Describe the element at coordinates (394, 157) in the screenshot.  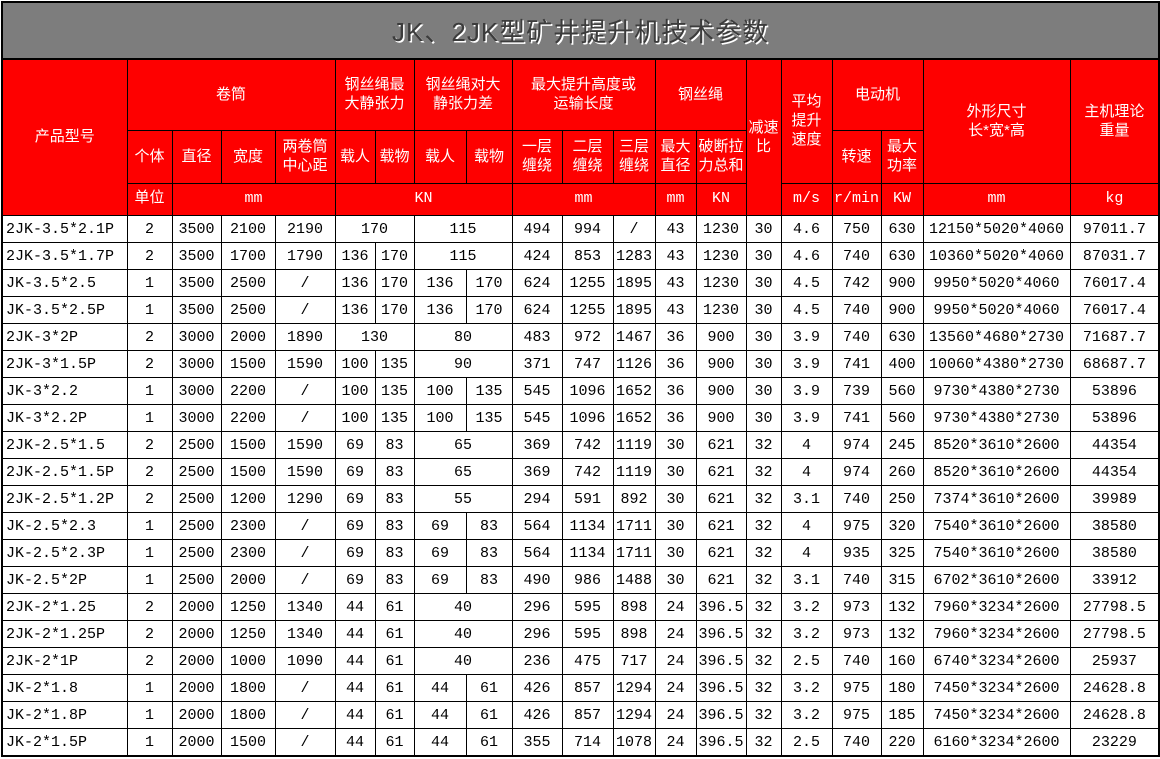
I see `col-cargo-tension: 载物` at that location.